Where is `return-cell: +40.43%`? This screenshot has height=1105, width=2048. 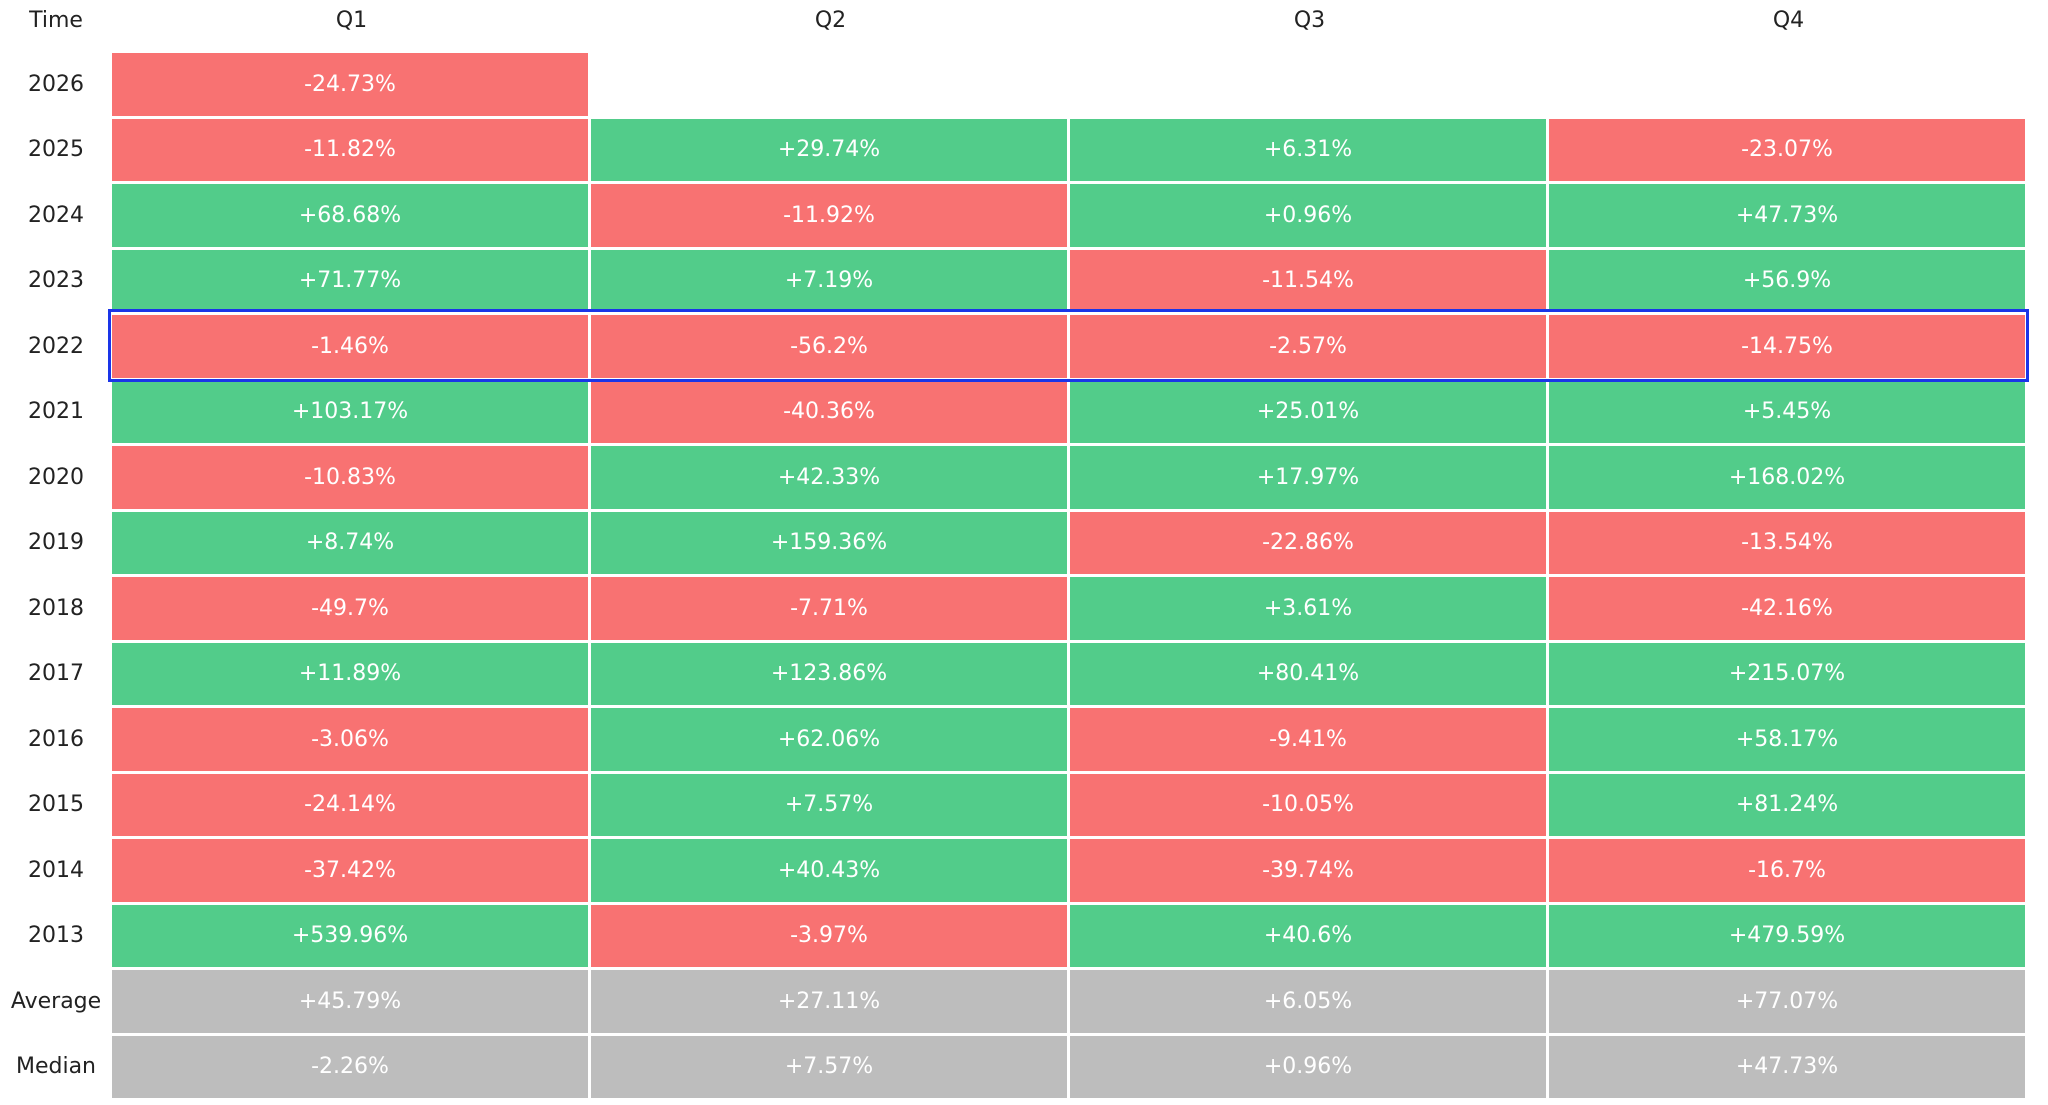
return-cell: +40.43% is located at coordinates (829, 870).